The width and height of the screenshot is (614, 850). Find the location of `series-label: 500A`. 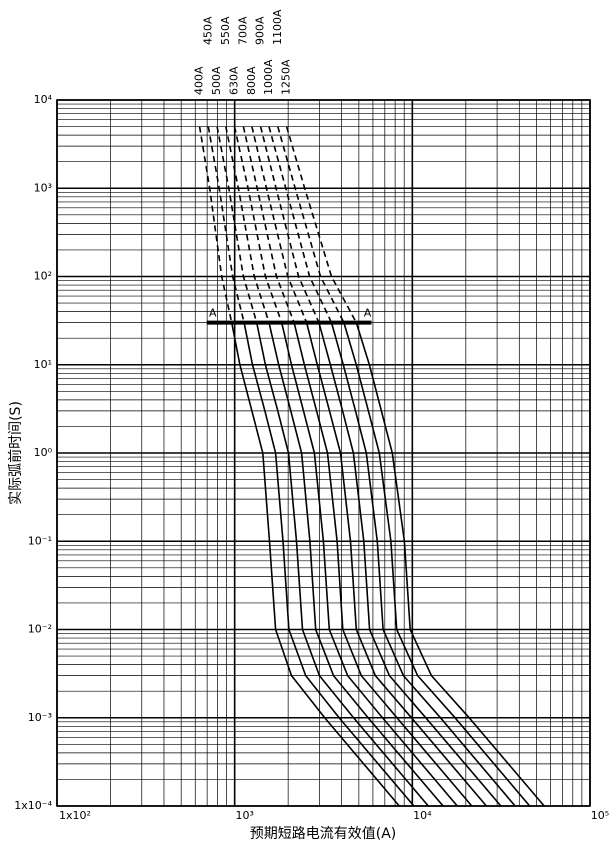

series-label: 500A is located at coordinates (216, 80).